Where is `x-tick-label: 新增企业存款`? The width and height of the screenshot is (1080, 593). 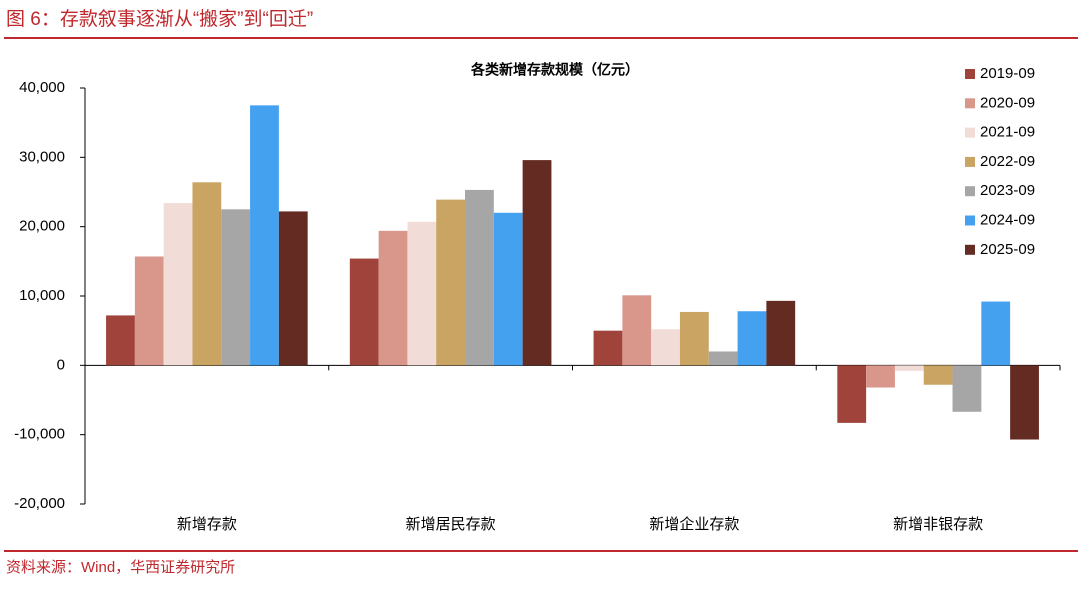
x-tick-label: 新增企业存款 is located at coordinates (694, 524).